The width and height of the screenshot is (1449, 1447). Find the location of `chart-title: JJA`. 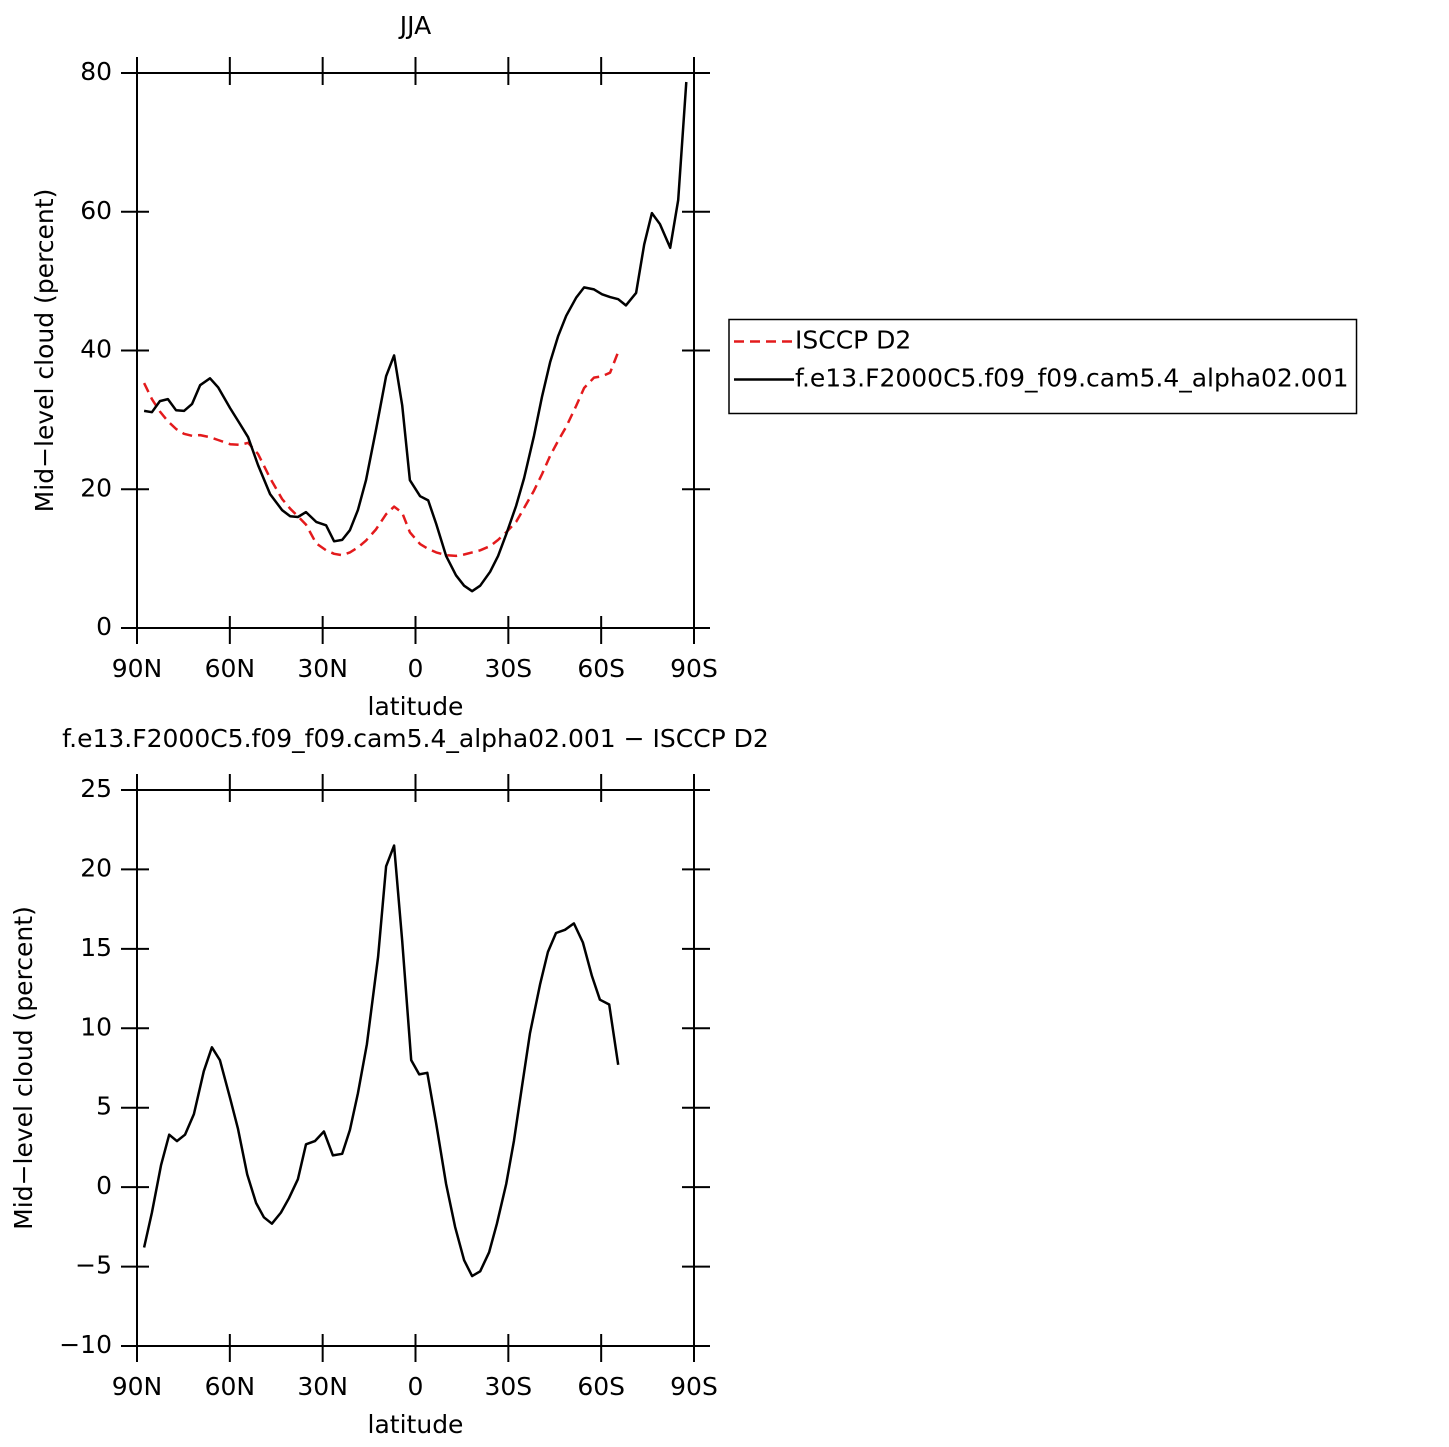

chart-title: JJA is located at coordinates (414, 25).